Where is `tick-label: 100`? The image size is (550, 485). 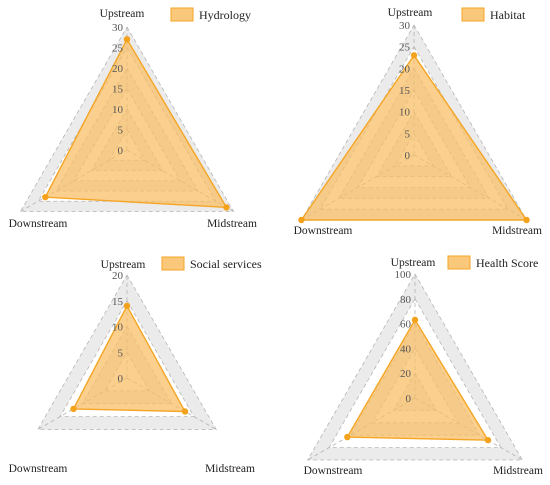
tick-label: 100 is located at coordinates (403, 275).